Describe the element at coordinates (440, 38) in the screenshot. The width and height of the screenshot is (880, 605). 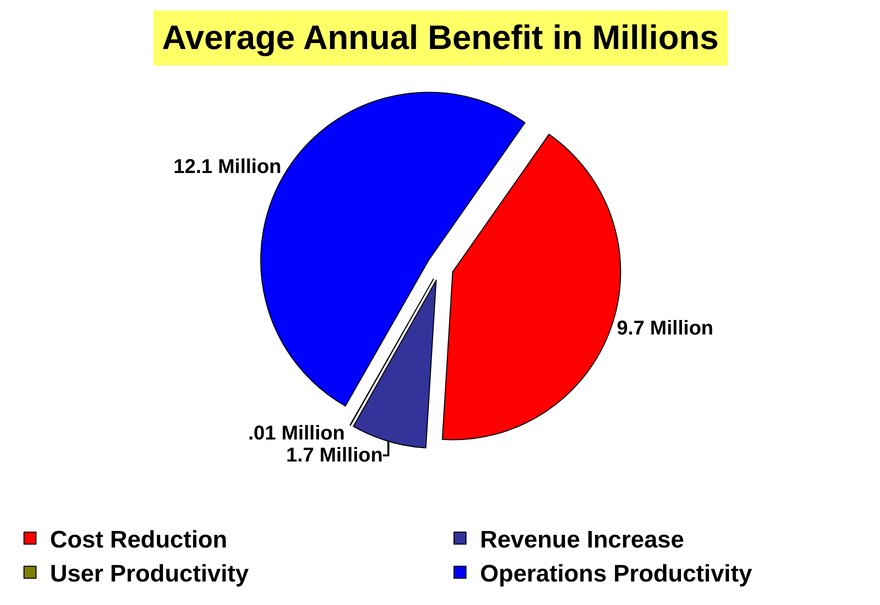
I see `chart-title: Average Annual Benefit in Millions` at that location.